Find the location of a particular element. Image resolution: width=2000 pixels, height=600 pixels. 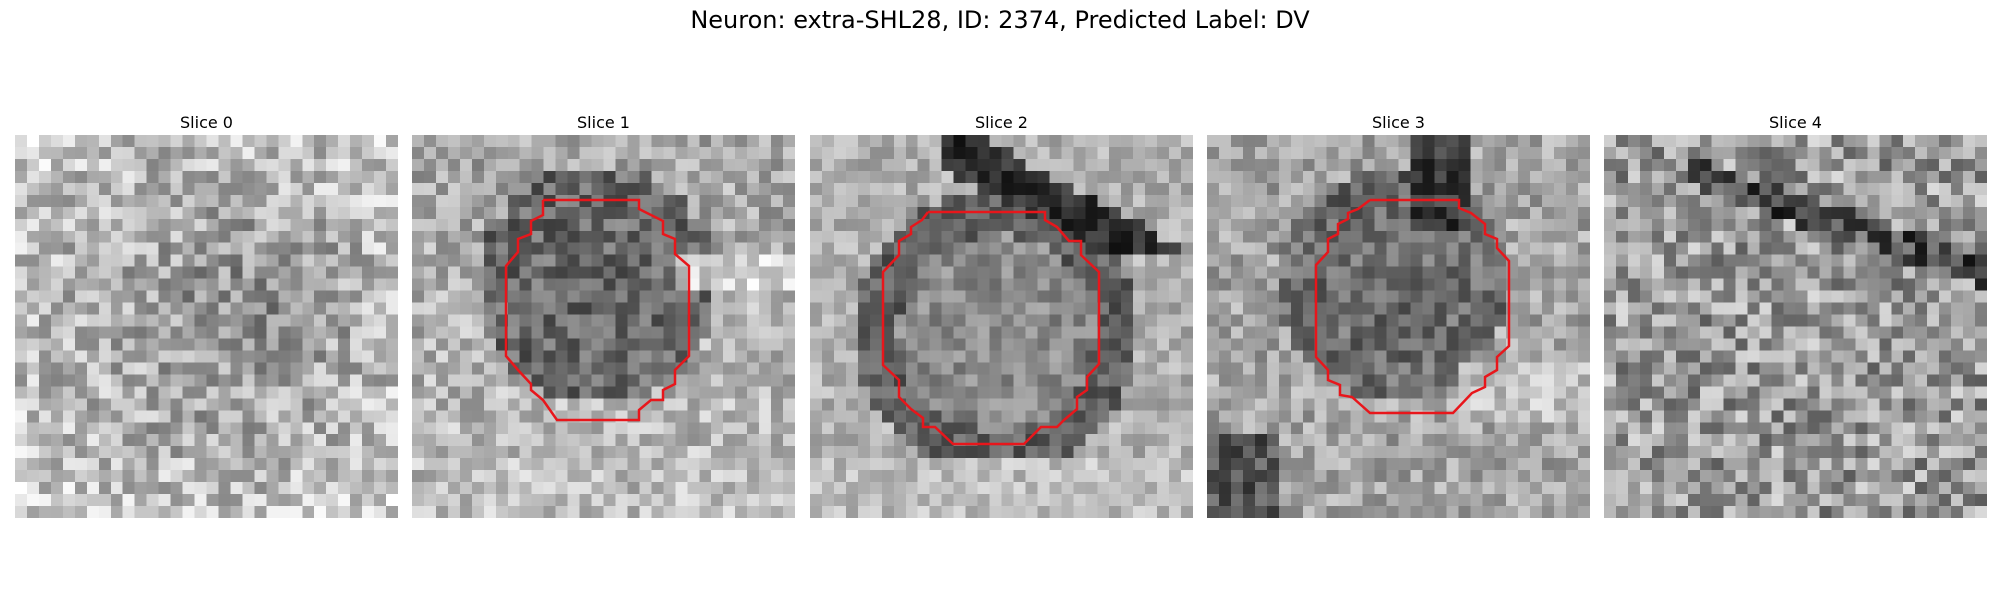

slice-title: Slice 2 is located at coordinates (1001, 122).